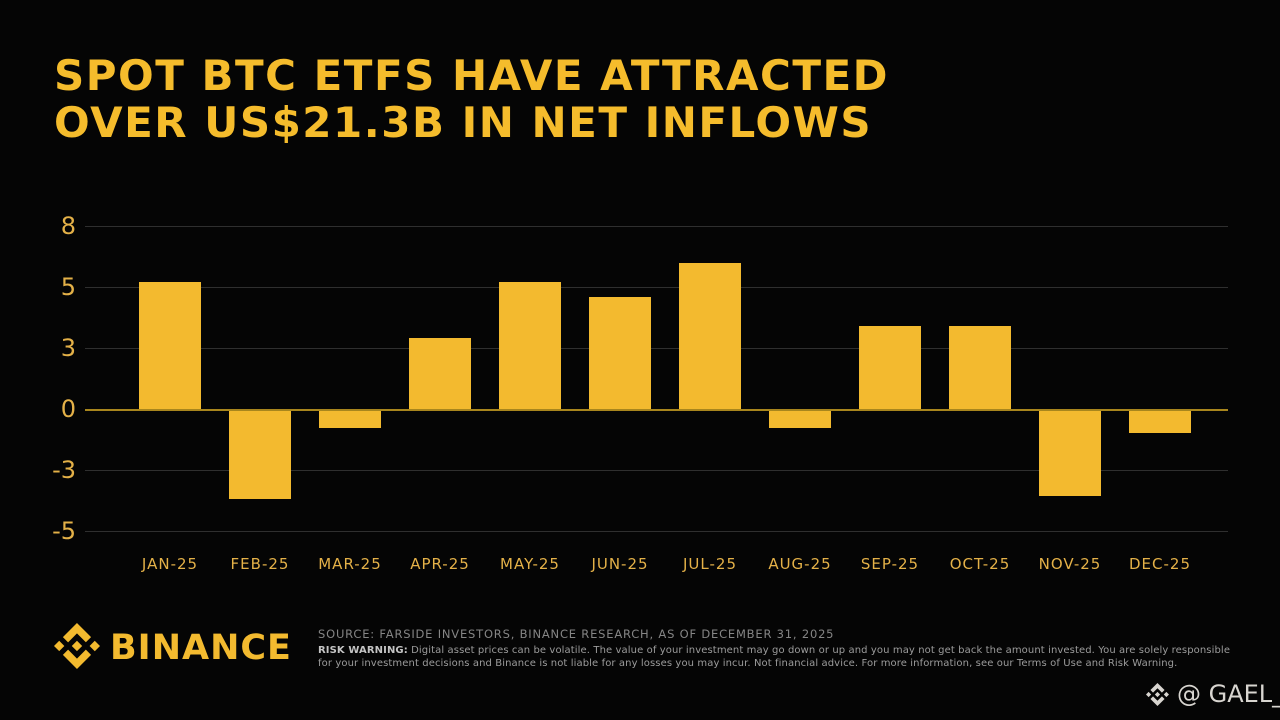  What do you see at coordinates (1157, 694) in the screenshot?
I see `watermark-binance-icon` at bounding box center [1157, 694].